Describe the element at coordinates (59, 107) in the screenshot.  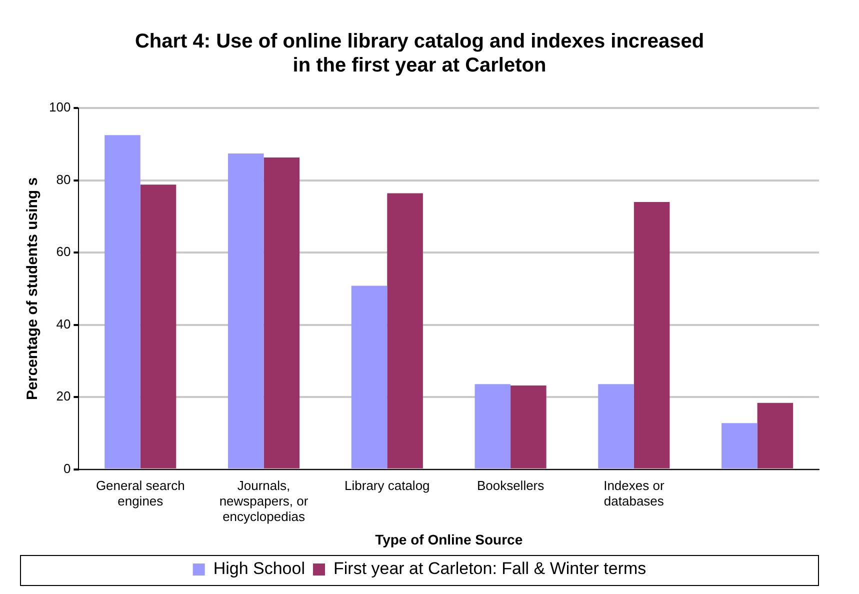
I see `y-tick-label: 100` at that location.